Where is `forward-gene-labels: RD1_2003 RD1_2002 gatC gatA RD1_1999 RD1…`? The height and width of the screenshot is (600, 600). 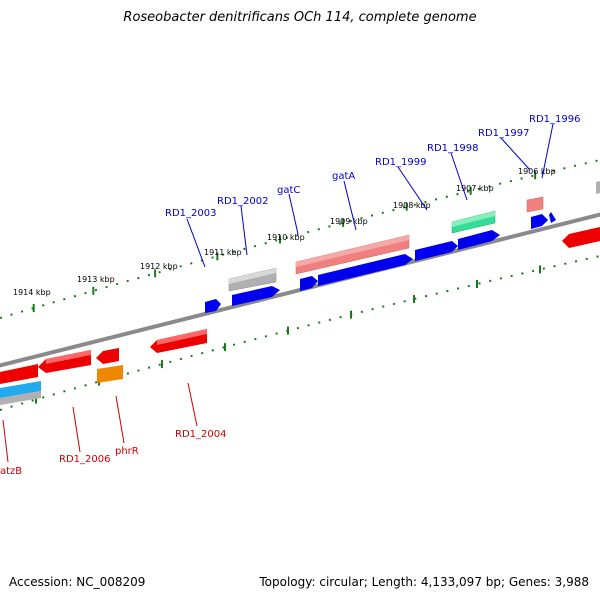
forward-gene-labels: RD1_2003 RD1_2002 gatC gatA RD1_1999 RD1… is located at coordinates (372, 166).